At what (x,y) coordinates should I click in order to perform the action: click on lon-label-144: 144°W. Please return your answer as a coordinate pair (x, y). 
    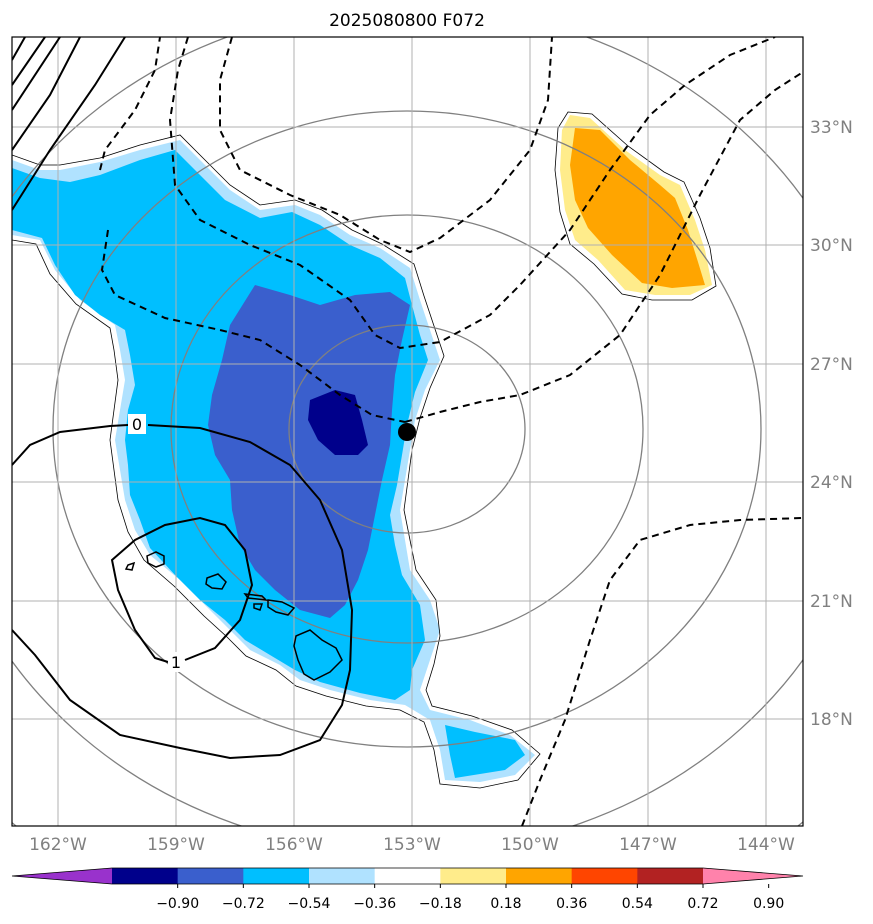
    Looking at the image, I should click on (766, 845).